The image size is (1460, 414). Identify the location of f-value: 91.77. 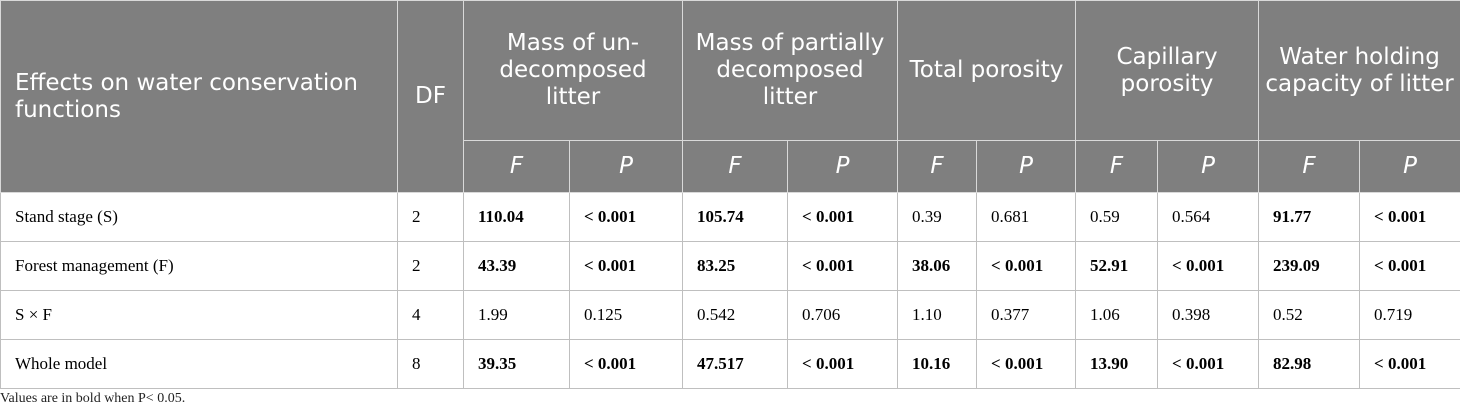
(1309, 217).